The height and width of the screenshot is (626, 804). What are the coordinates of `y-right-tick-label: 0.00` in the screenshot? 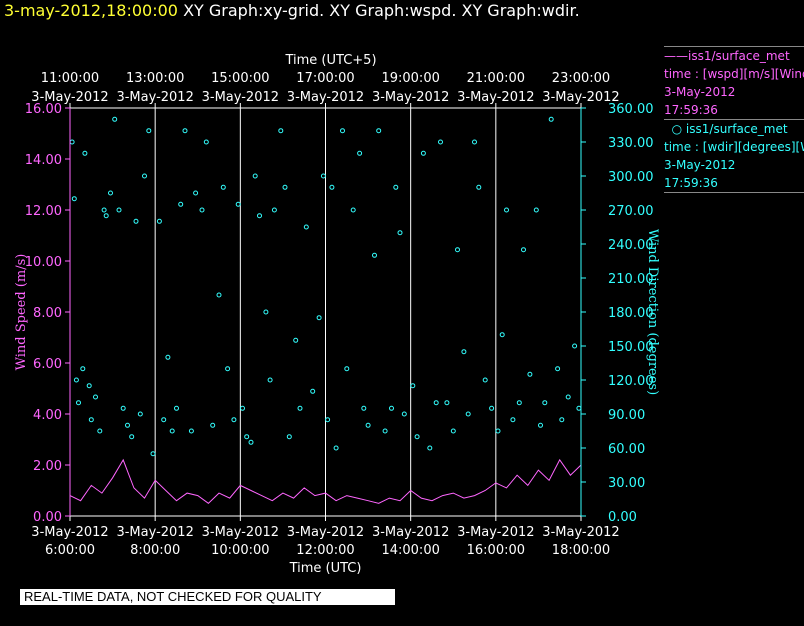 It's located at (622, 517).